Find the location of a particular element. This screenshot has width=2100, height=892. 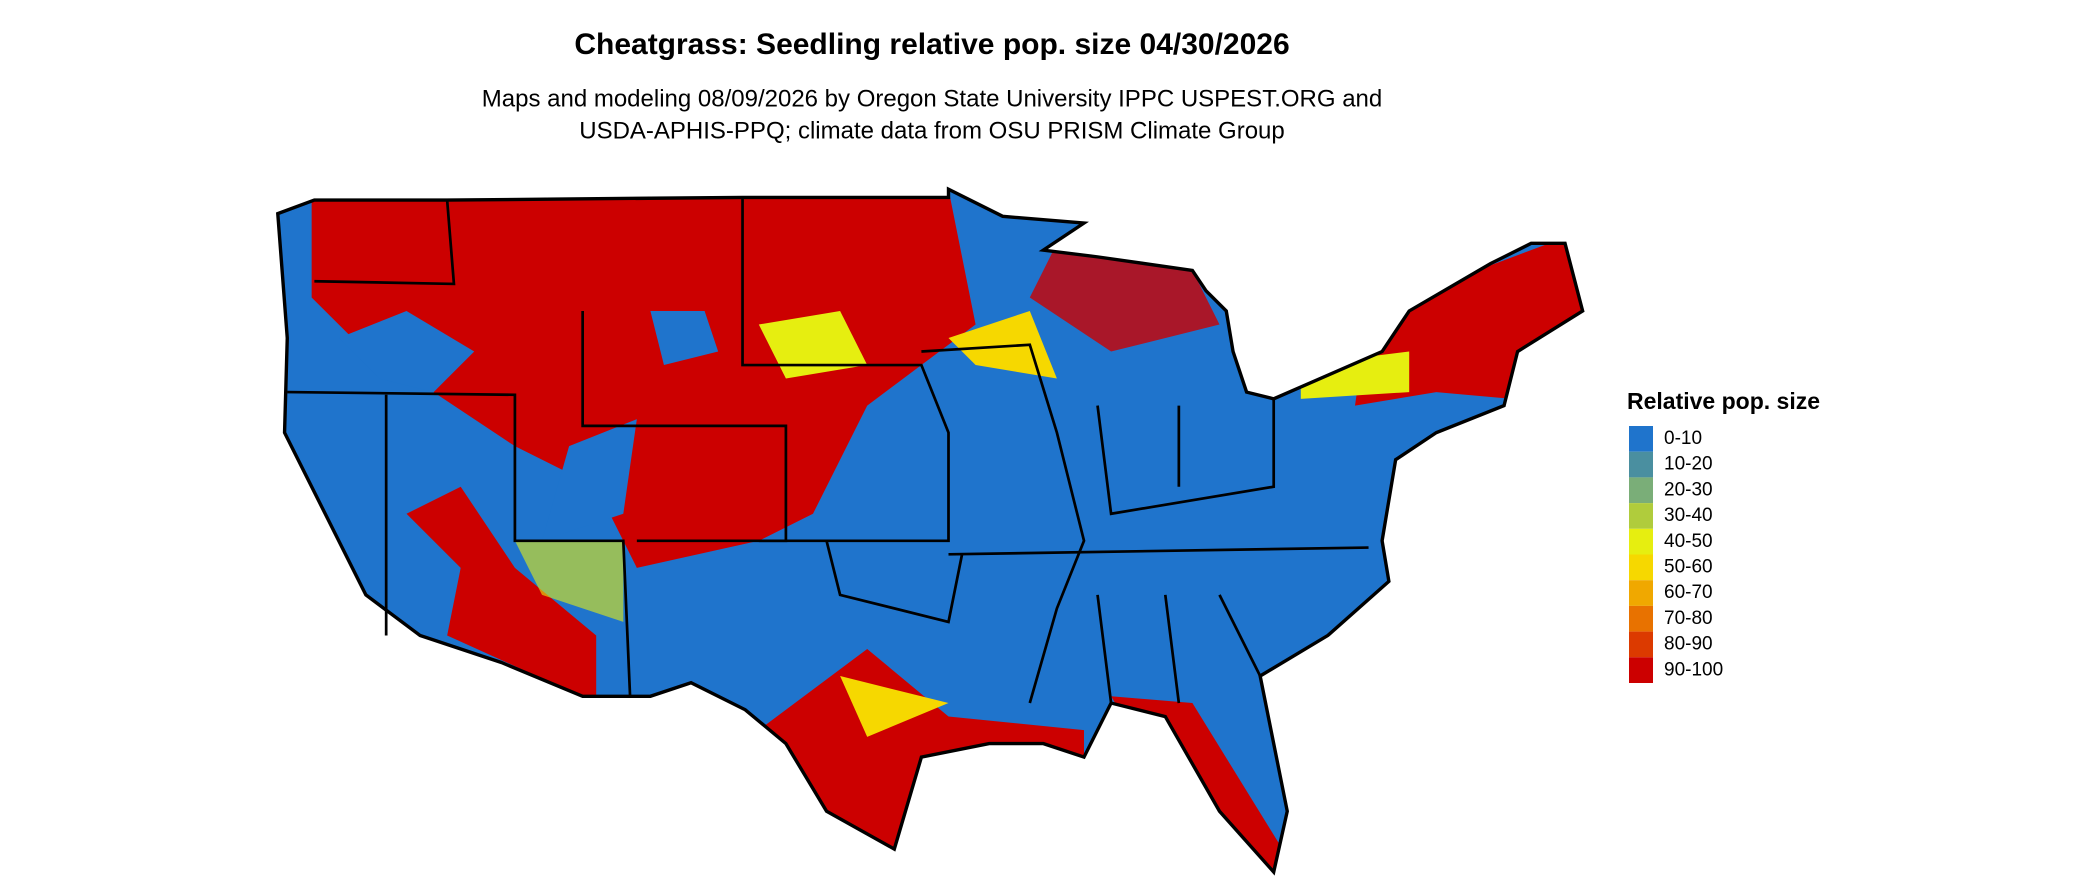

legend-label: 10-20 is located at coordinates (1688, 464).